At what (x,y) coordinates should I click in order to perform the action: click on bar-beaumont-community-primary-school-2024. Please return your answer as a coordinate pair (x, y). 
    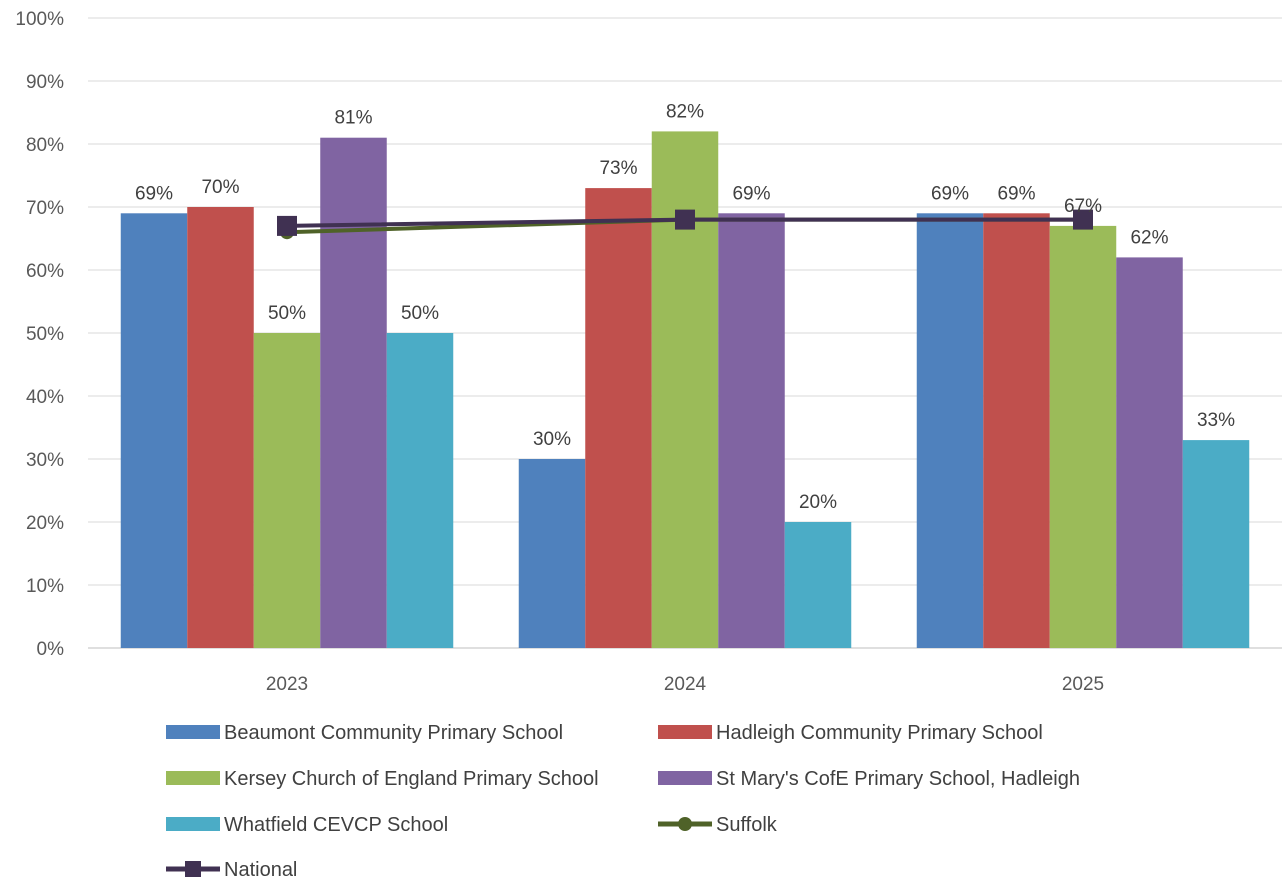
    Looking at the image, I should click on (552, 553).